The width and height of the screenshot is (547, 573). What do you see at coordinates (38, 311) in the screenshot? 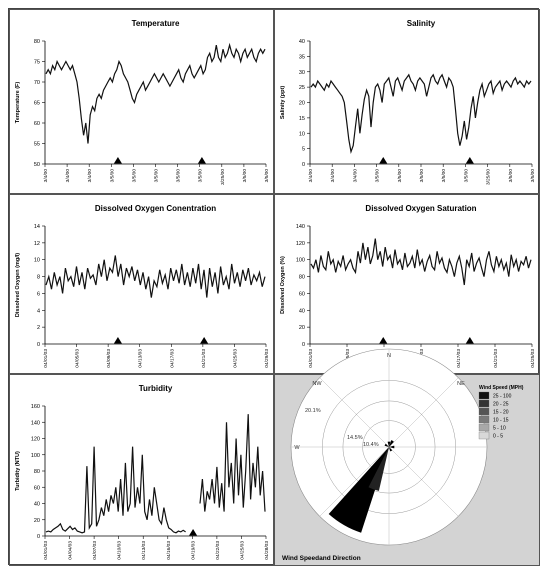
I see `y-tick-label: 4` at bounding box center [38, 311].